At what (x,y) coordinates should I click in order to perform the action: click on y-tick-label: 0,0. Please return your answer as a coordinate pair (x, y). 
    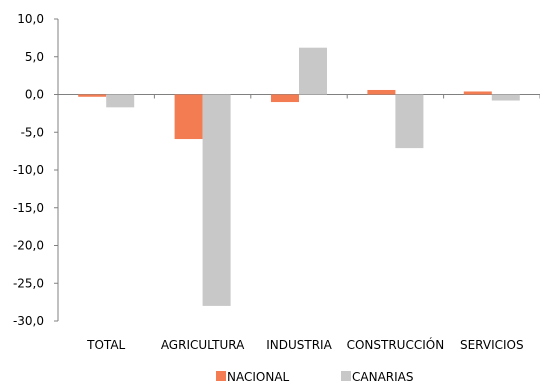
    Looking at the image, I should click on (34, 95).